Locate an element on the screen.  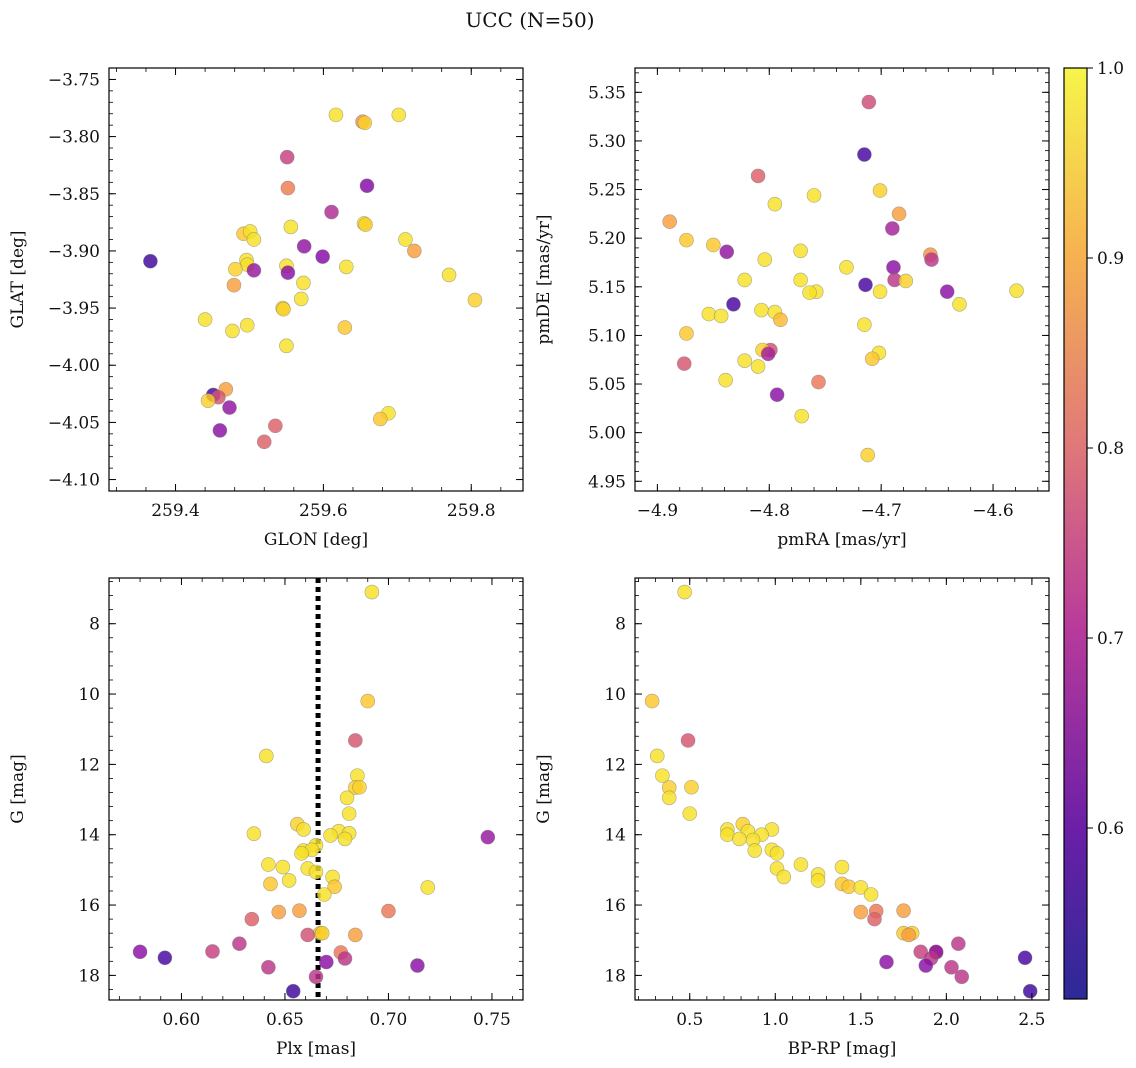
y-tick-label: 5.25 is located at coordinates (607, 191).